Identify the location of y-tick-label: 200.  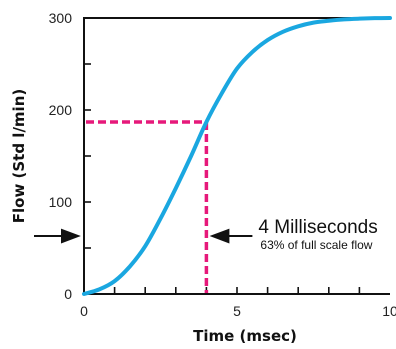
(61, 110).